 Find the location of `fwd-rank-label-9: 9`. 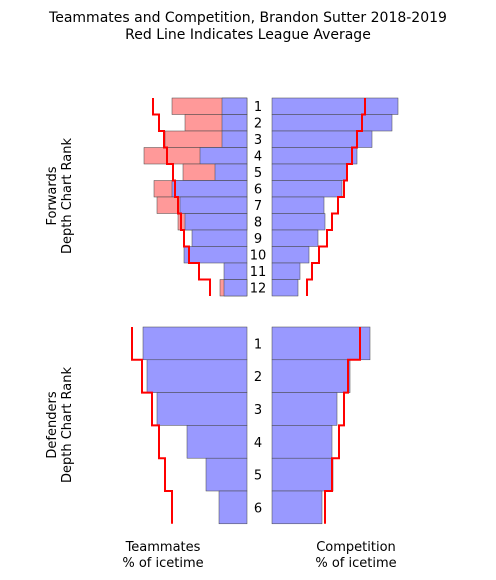

fwd-rank-label-9: 9 is located at coordinates (258, 239).